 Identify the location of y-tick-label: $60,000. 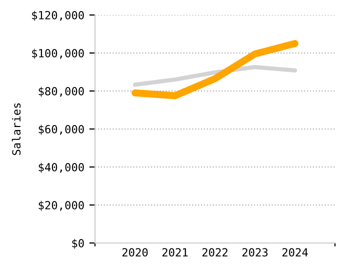
(61, 129).